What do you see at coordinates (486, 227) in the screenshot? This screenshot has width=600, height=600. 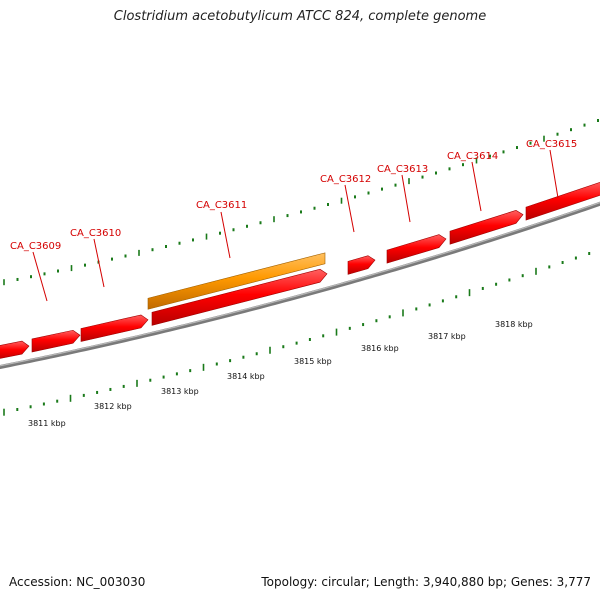 I see `gene-arrow-CA_C3614` at bounding box center [486, 227].